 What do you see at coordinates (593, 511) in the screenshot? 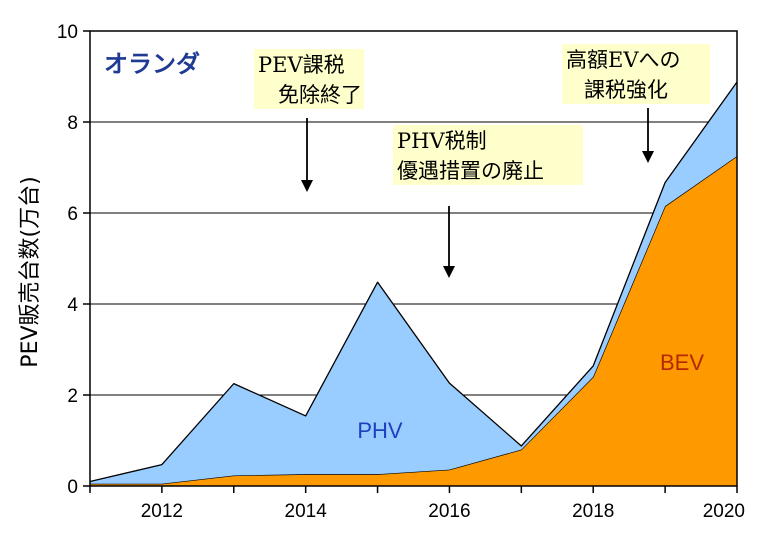
I see `x-tick-label-2018: 2018` at bounding box center [593, 511].